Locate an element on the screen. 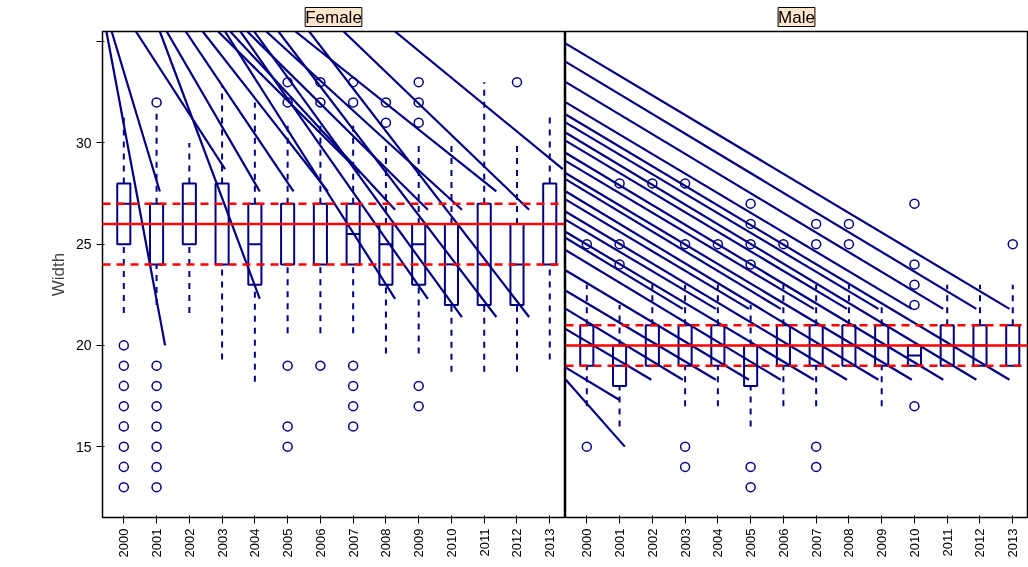 The image size is (1028, 567). y-tick-label: 20 is located at coordinates (83, 345).